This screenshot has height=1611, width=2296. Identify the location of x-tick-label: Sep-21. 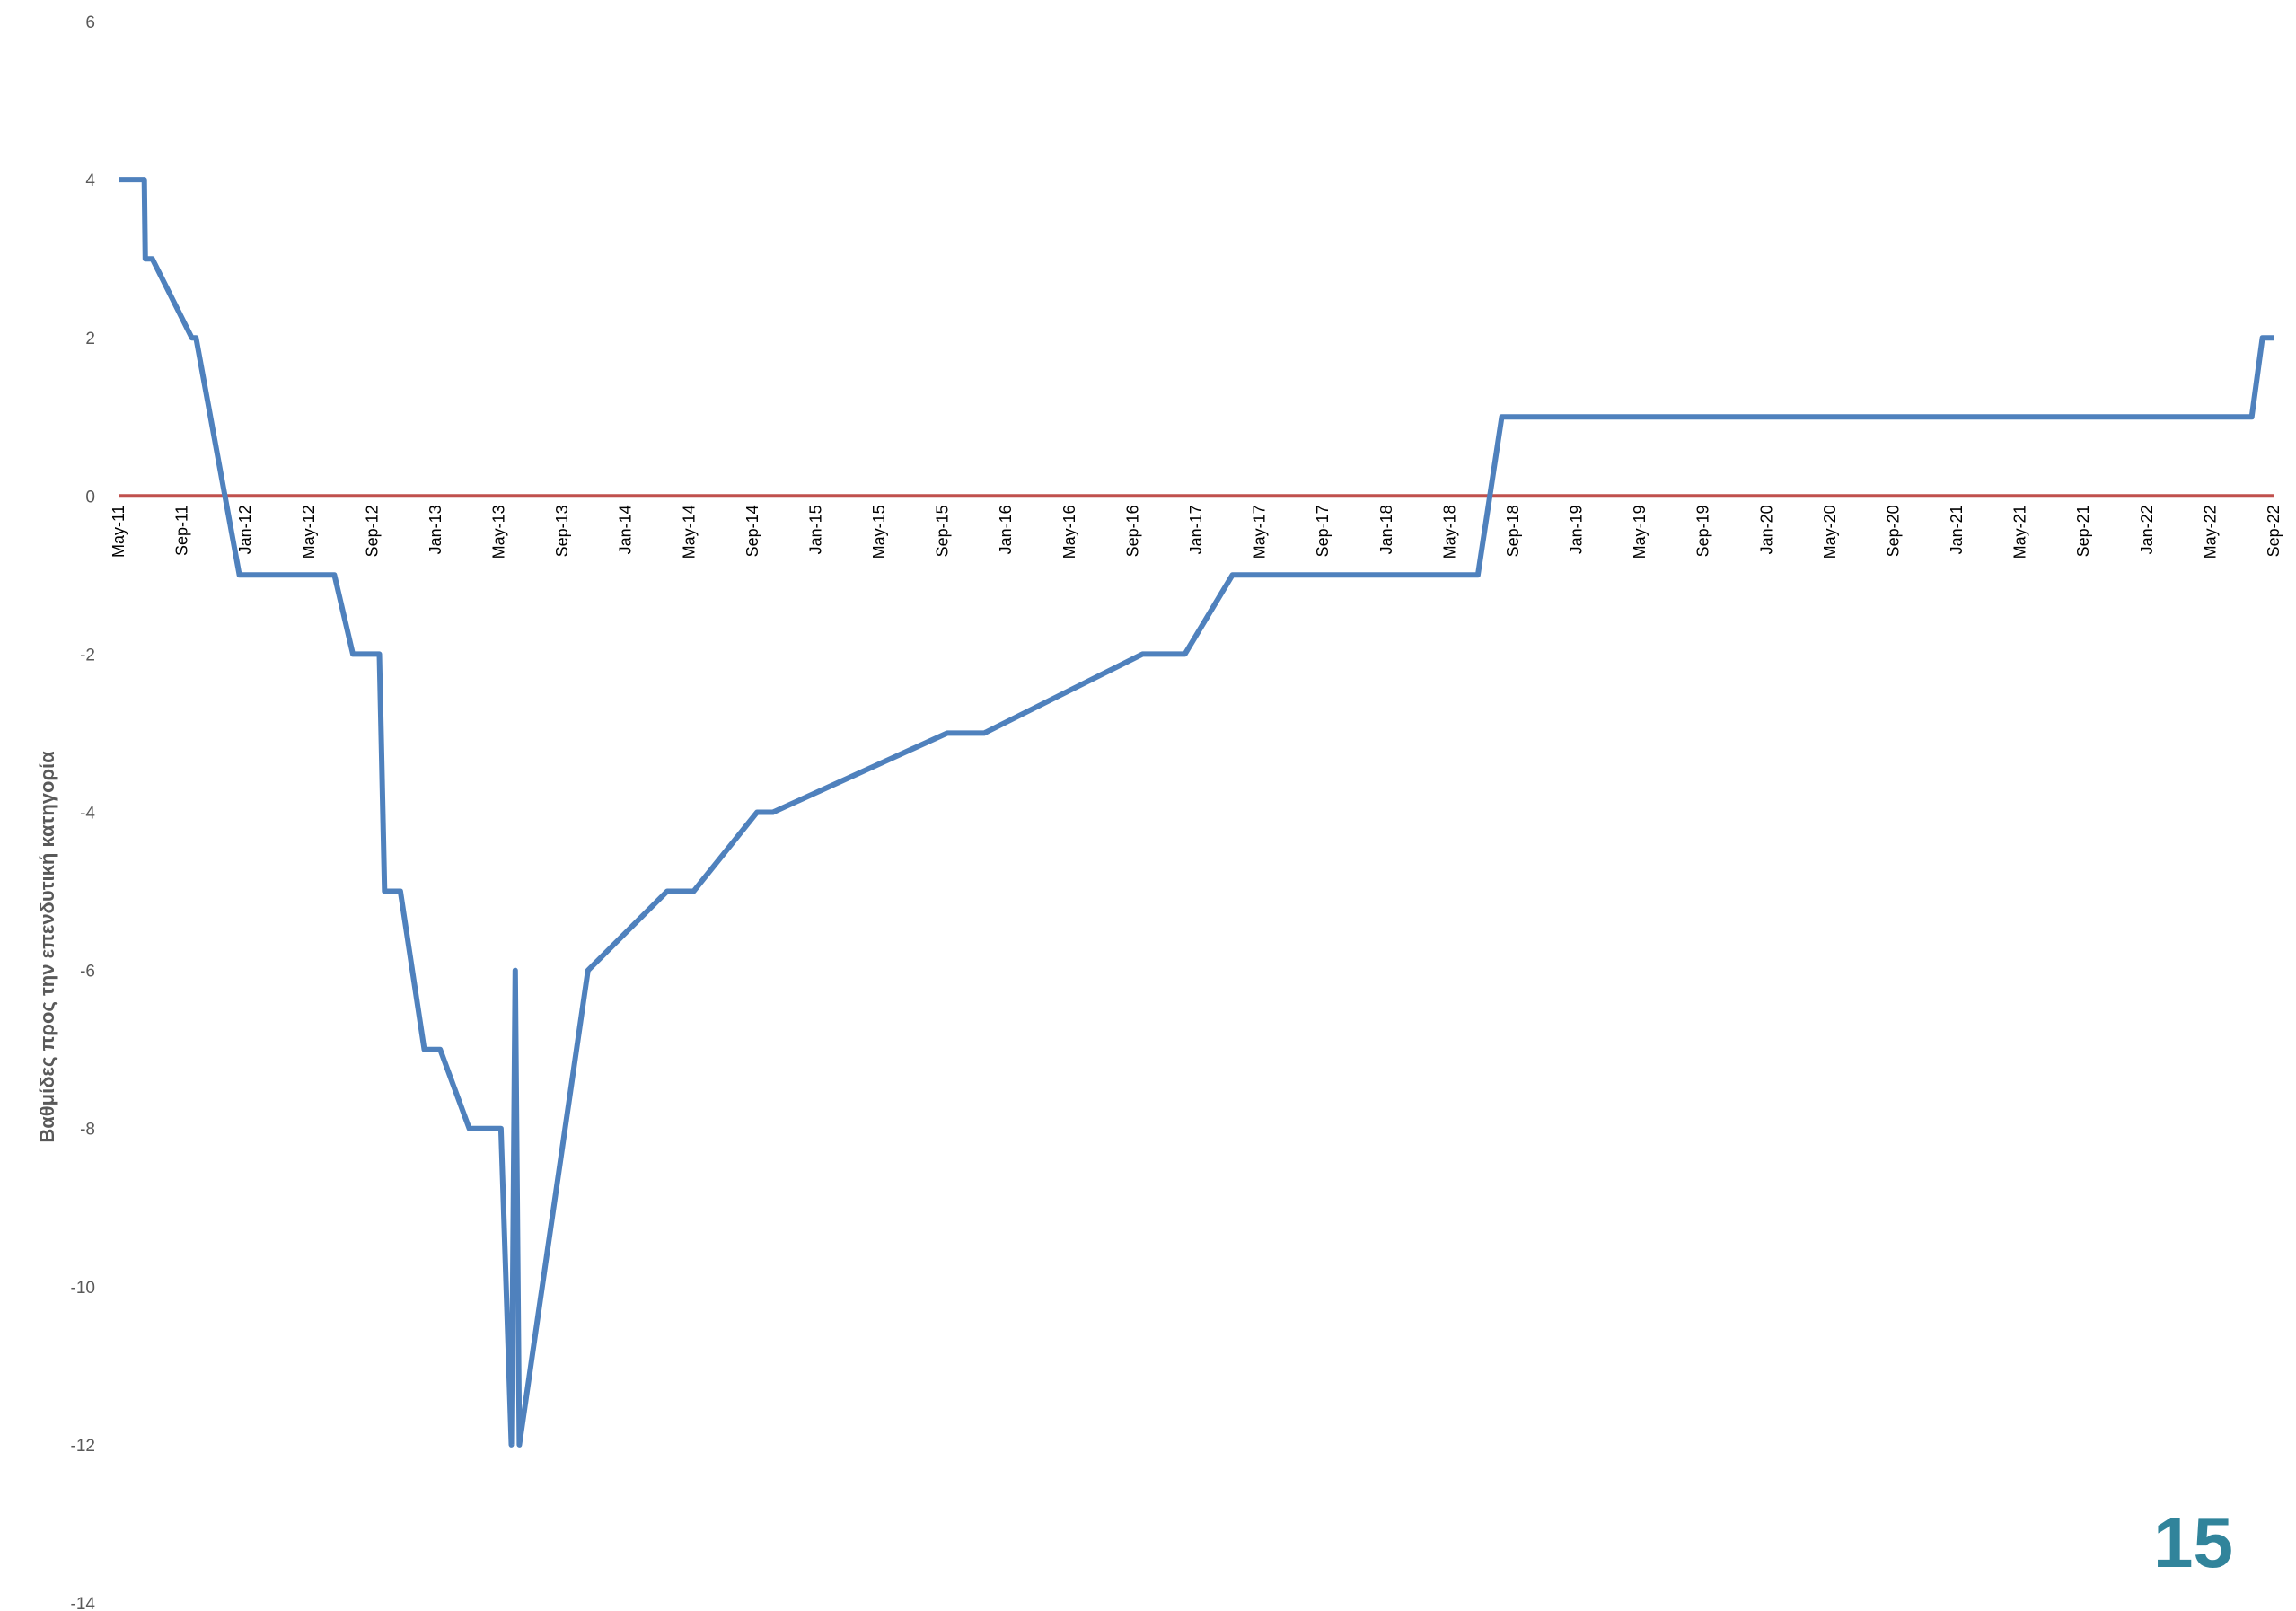
(2083, 531).